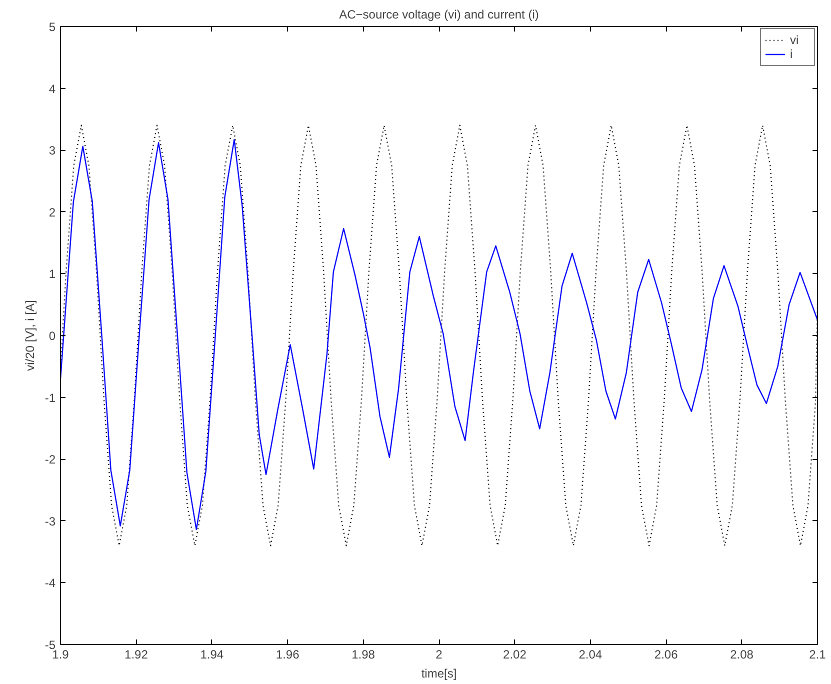 The width and height of the screenshot is (831, 684). I want to click on x-tick-label: 1.96, so click(288, 655).